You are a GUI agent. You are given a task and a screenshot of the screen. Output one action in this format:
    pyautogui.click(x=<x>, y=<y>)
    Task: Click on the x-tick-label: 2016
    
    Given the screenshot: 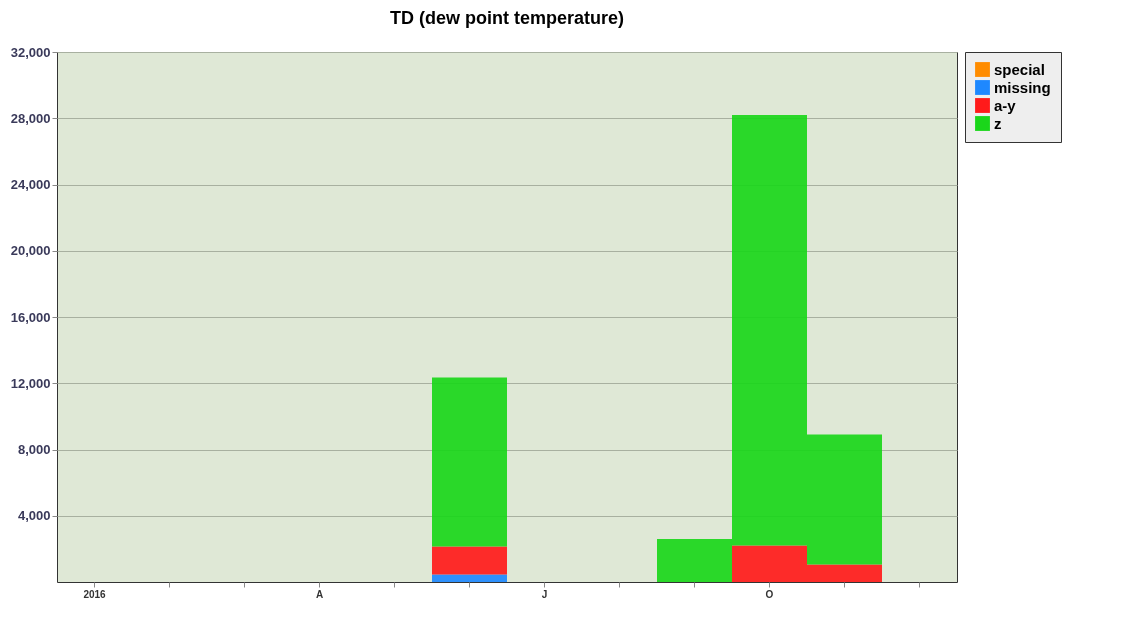 What is the action you would take?
    pyautogui.click(x=95, y=594)
    